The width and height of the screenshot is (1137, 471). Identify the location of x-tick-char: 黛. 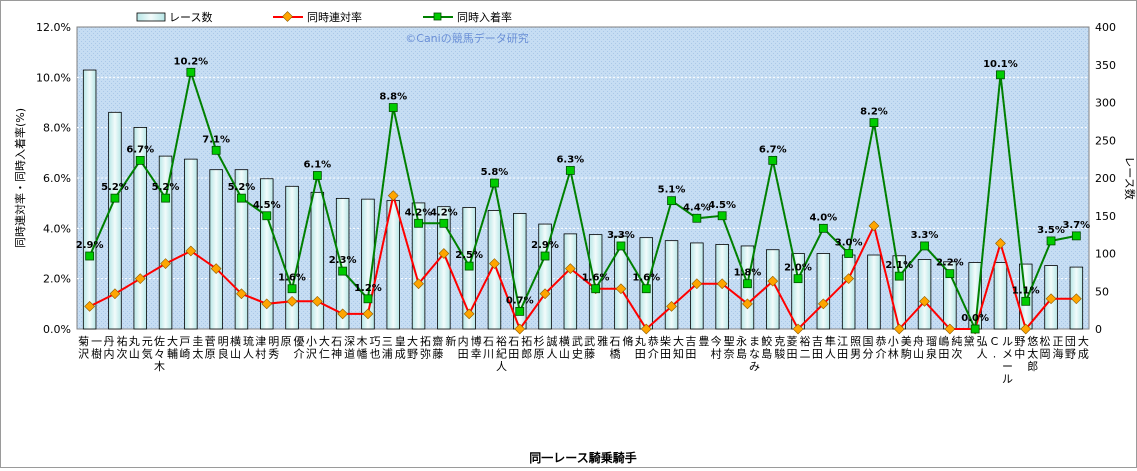
(969, 341).